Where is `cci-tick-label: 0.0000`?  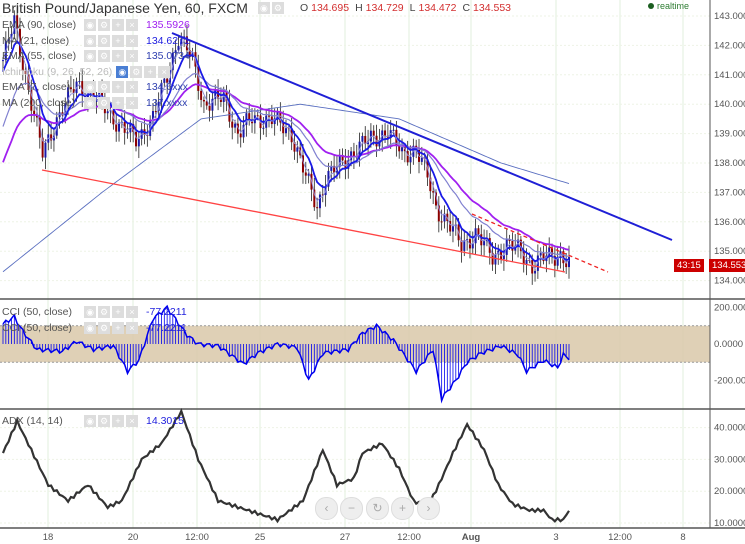 cci-tick-label: 0.0000 is located at coordinates (728, 344).